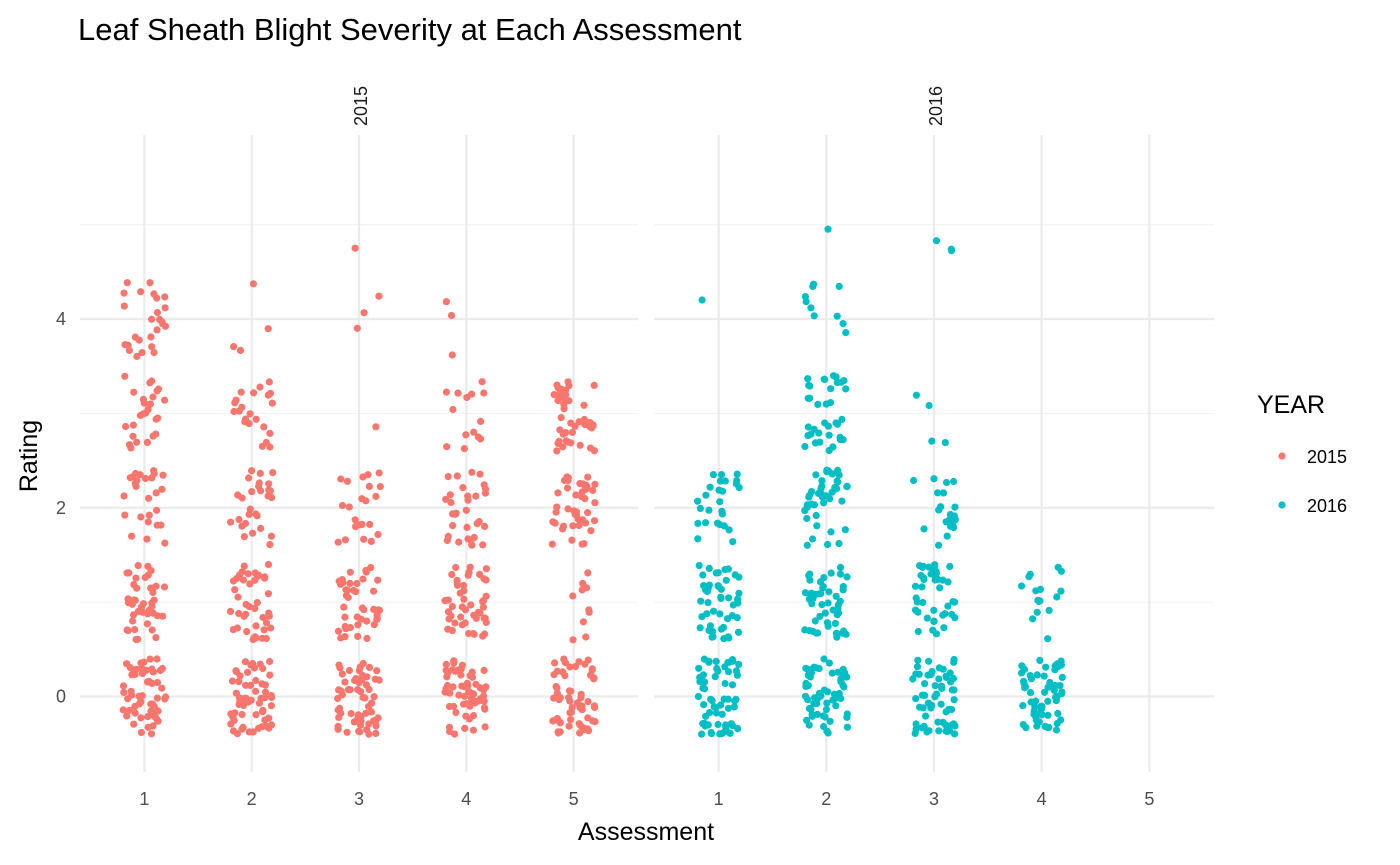 This screenshot has height=865, width=1400. Describe the element at coordinates (466, 799) in the screenshot. I see `x-tick-label: 4` at that location.